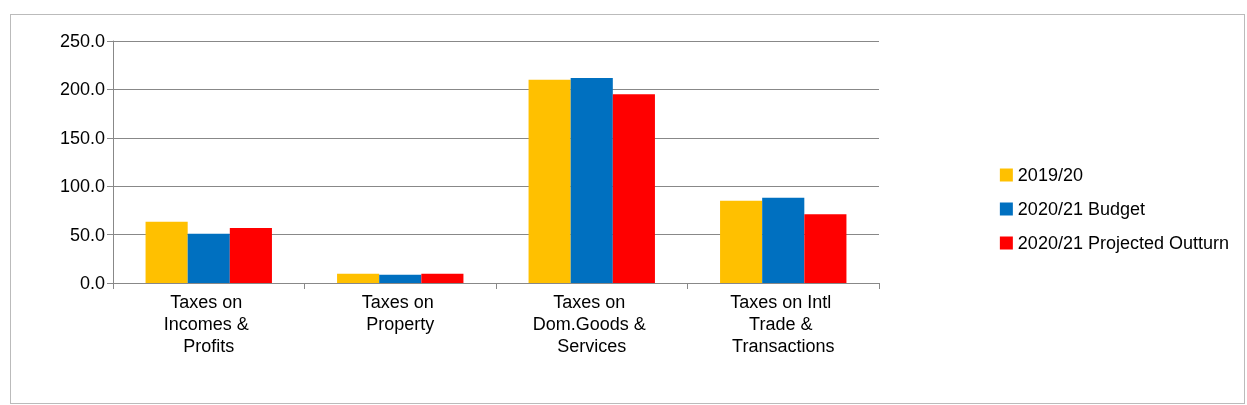  I want to click on x-tick-label: Taxes on Intl Trade & Transactions, so click(783, 324).